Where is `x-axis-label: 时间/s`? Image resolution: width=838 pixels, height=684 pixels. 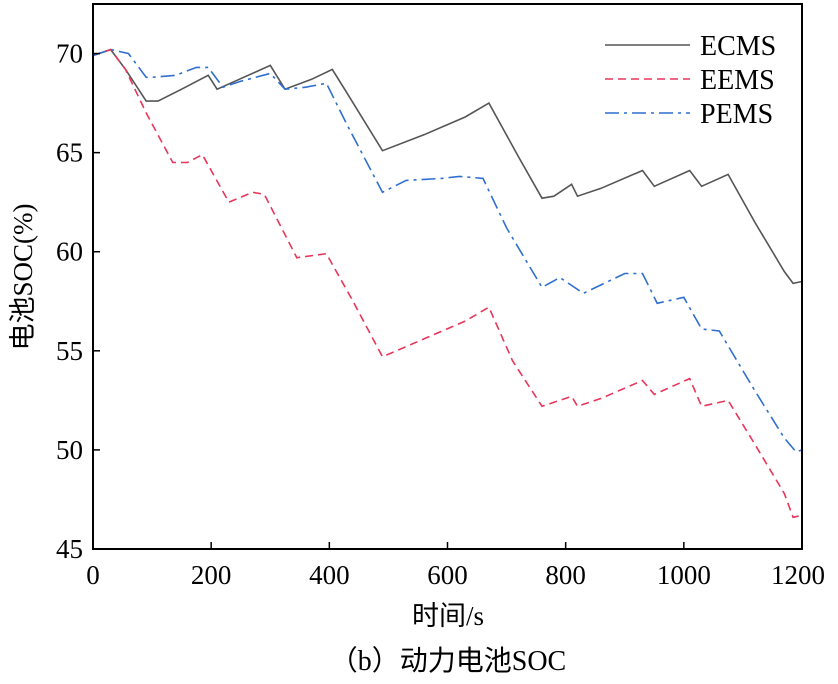 x-axis-label: 时间/s is located at coordinates (448, 616).